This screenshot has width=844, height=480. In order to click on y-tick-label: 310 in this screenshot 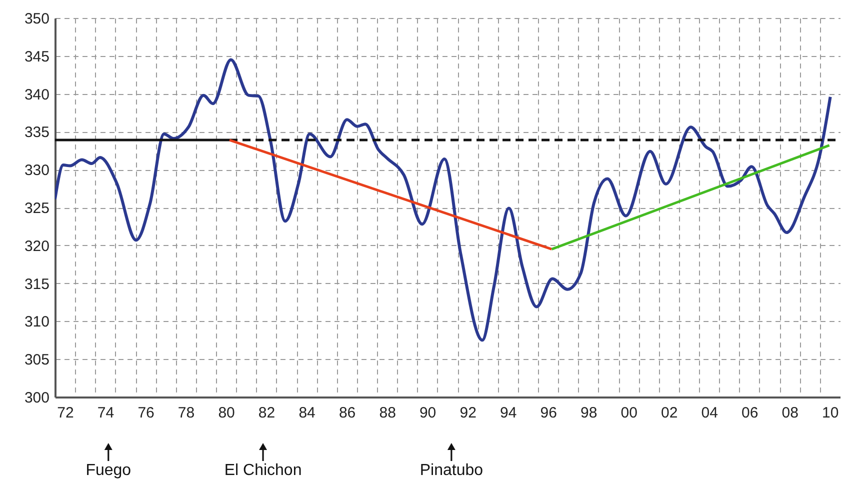, I will do `click(37, 322)`.